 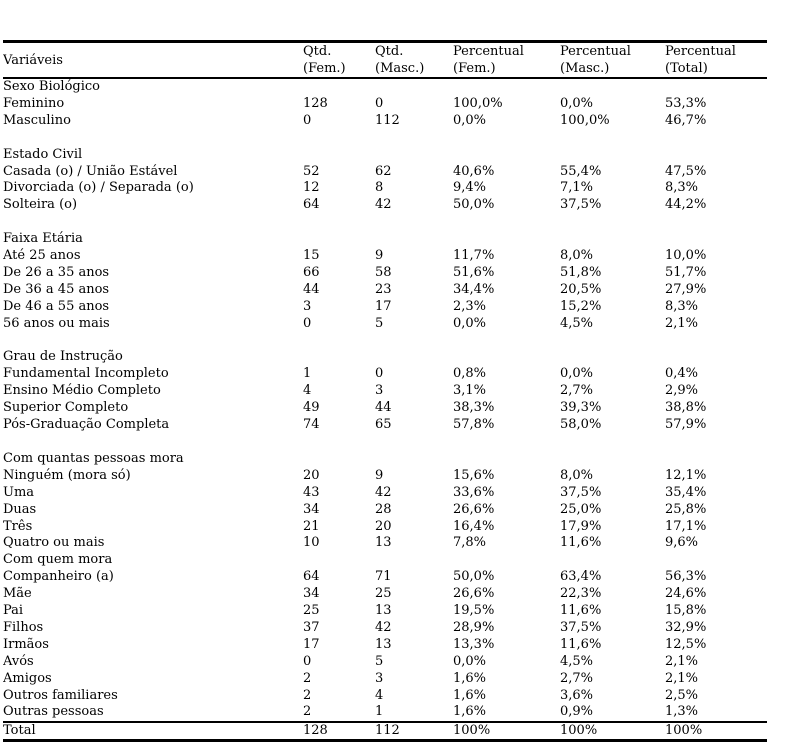 What do you see at coordinates (470, 695) in the screenshot?
I see `row-value: 1,6%` at bounding box center [470, 695].